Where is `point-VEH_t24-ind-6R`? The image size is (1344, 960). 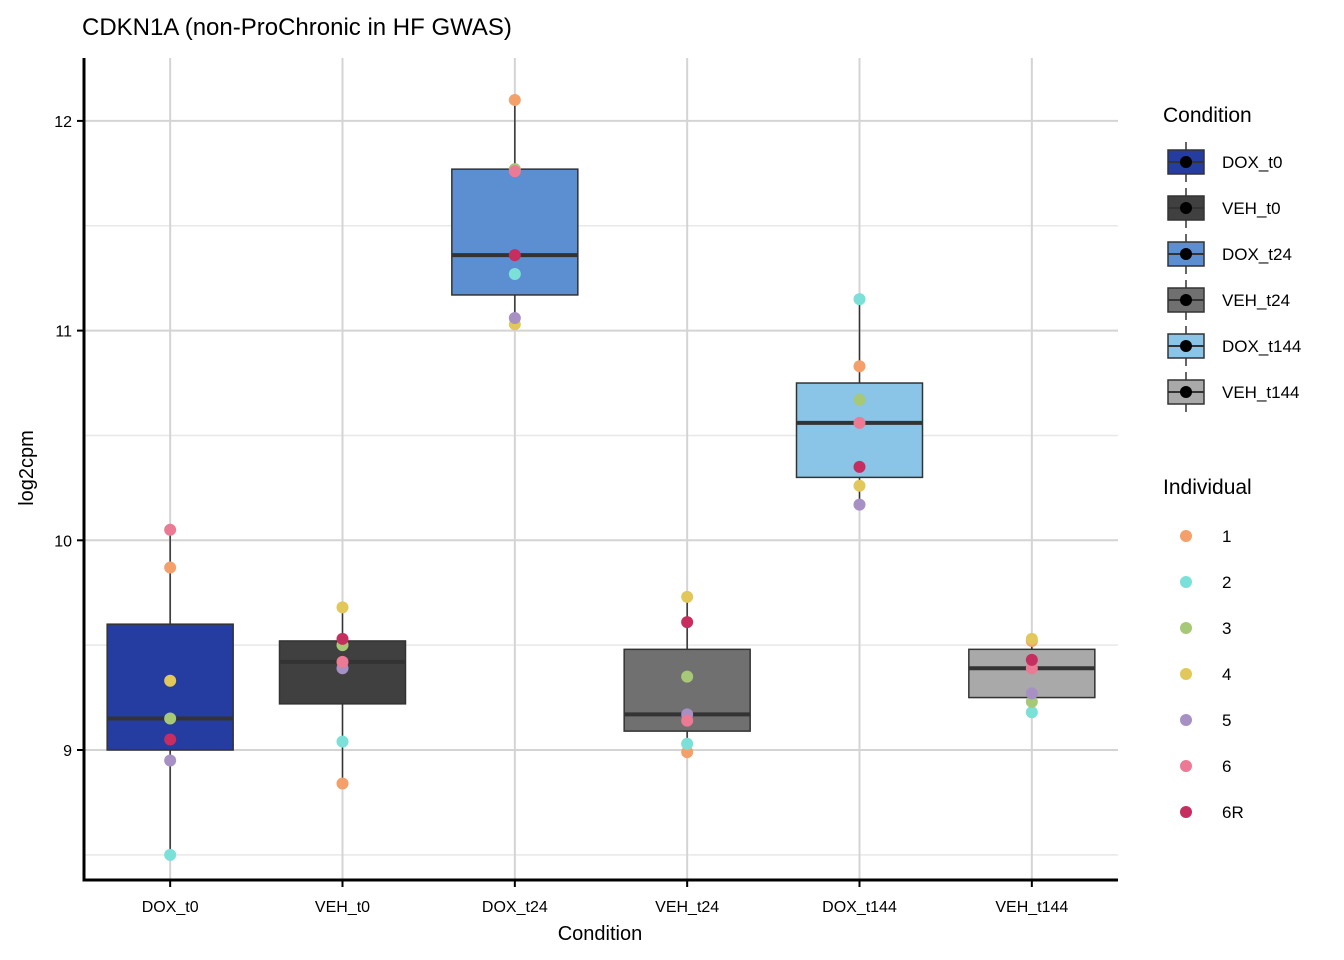
point-VEH_t24-ind-6R is located at coordinates (687, 622).